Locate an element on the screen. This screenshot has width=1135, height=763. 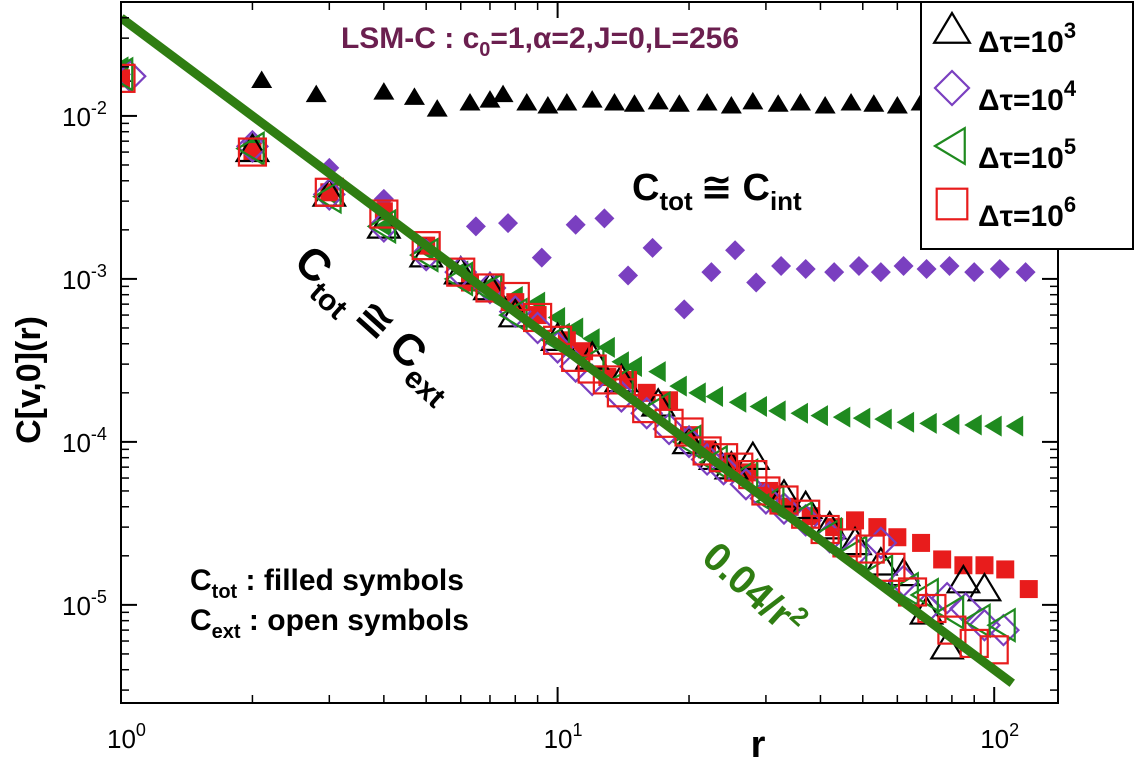
legend-entry: Δτ=105 is located at coordinates (1004, 150).